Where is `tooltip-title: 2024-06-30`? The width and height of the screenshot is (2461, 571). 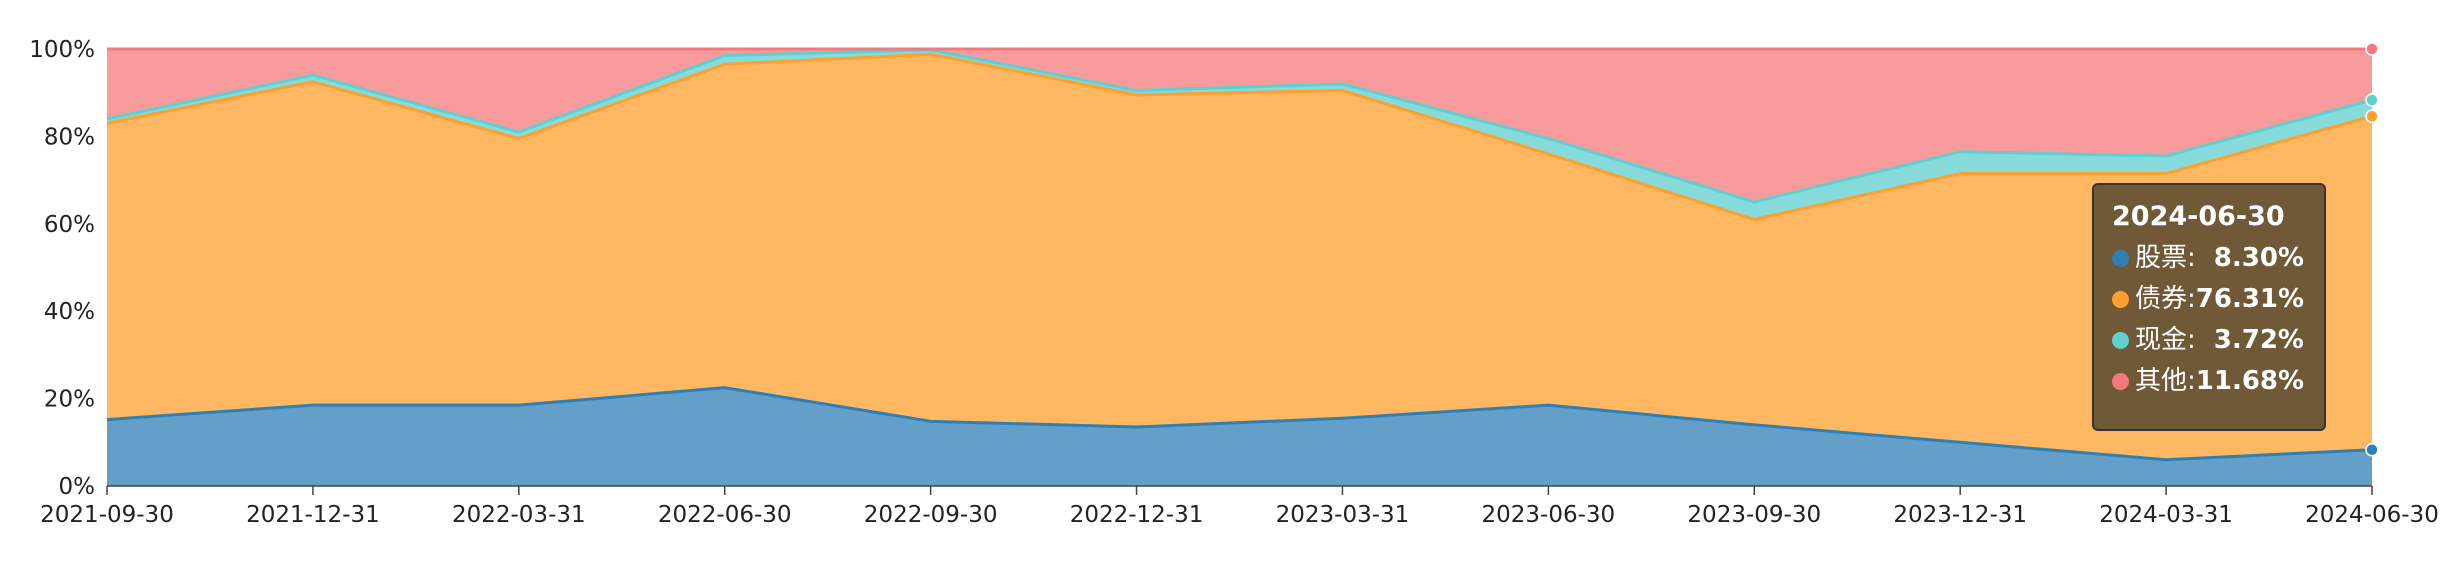 tooltip-title: 2024-06-30 is located at coordinates (2198, 216).